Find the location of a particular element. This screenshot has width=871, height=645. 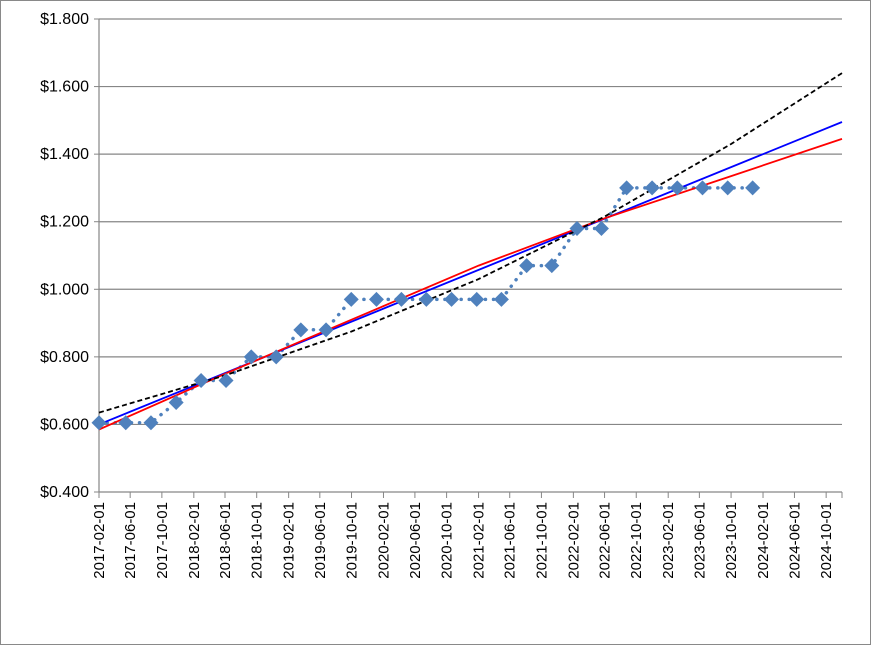

y-tick-label: $0.400 is located at coordinates (64, 492).